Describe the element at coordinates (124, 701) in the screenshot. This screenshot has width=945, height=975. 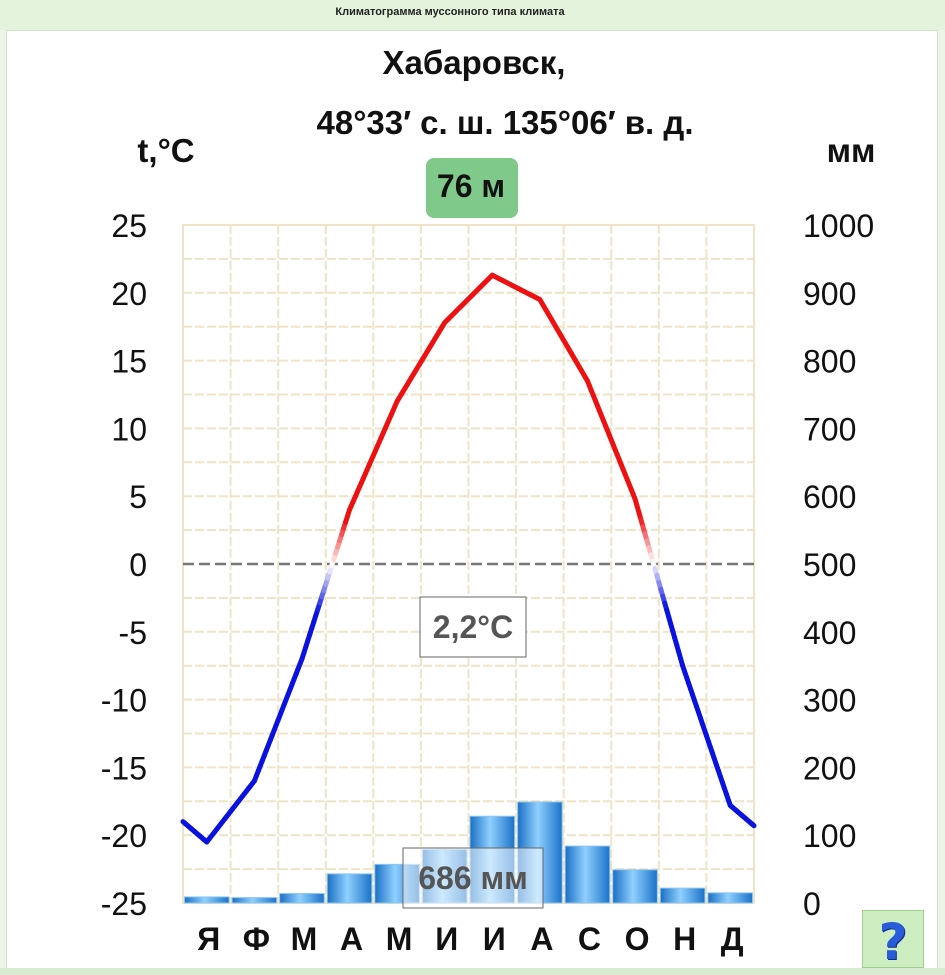
I see `y-left-tick-label: -10` at that location.